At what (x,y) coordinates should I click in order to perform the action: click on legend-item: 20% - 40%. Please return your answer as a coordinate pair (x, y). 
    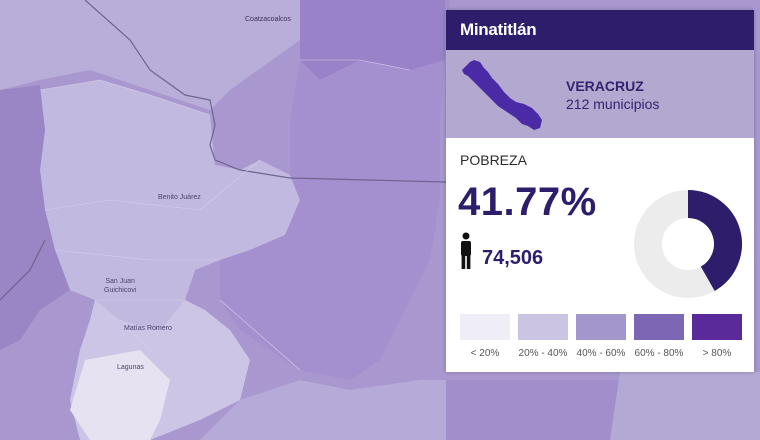
    Looking at the image, I should click on (543, 336).